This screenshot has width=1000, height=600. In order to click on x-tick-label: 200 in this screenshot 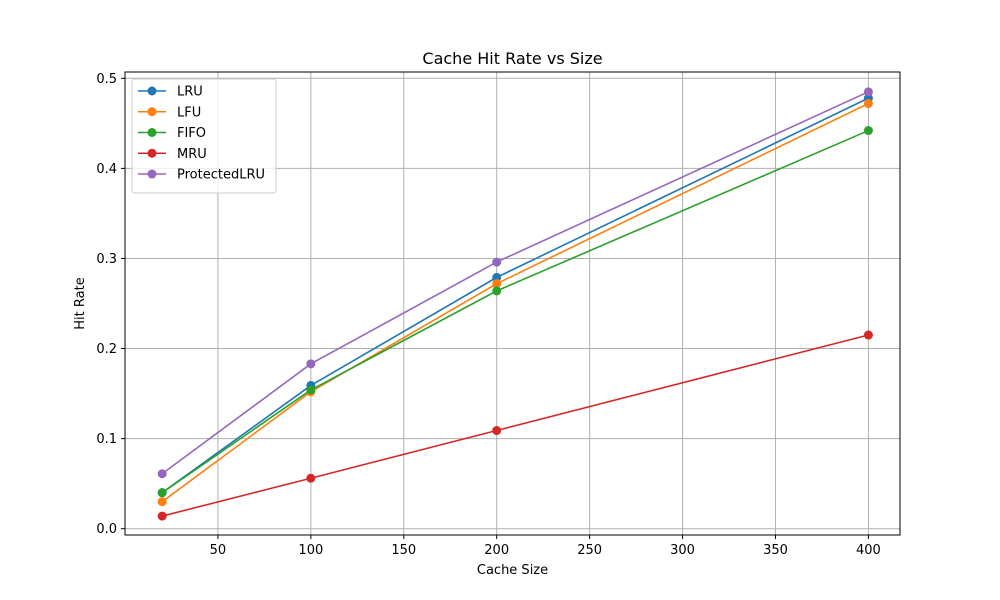, I will do `click(496, 550)`.